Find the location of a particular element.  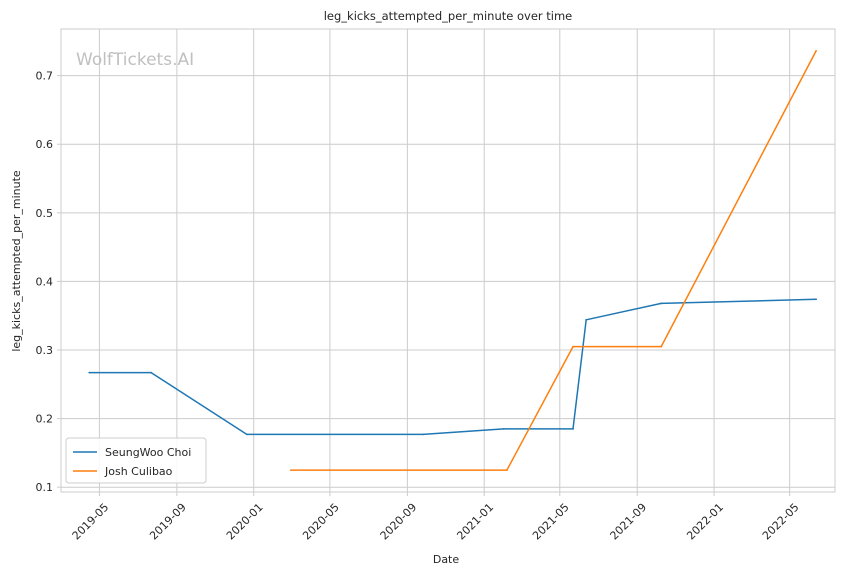

x-axis-label: Date is located at coordinates (446, 559).